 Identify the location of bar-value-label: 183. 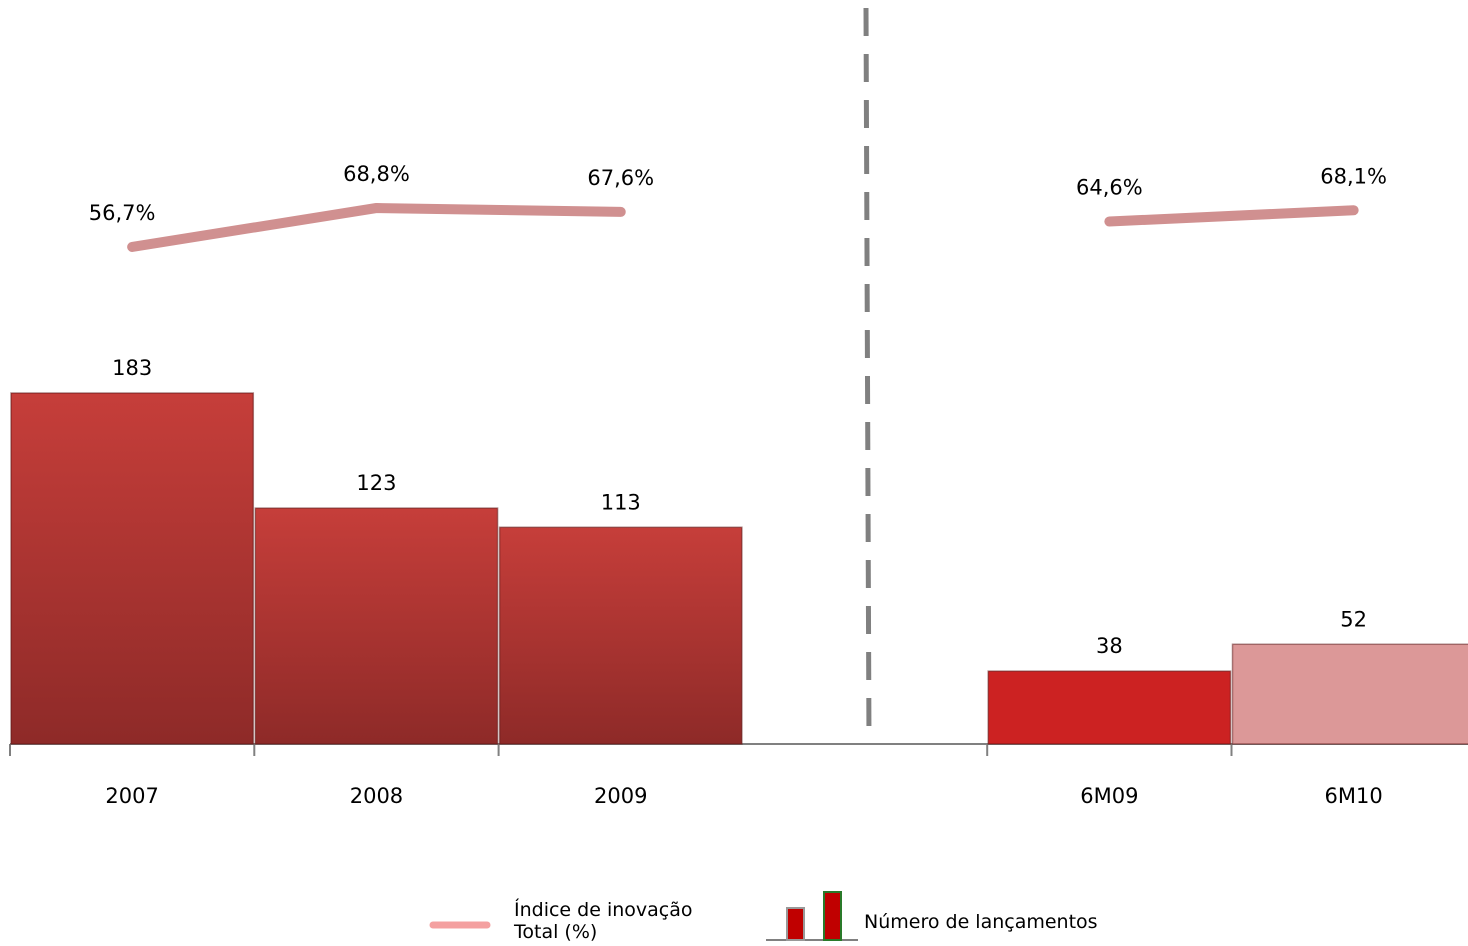
(132, 368).